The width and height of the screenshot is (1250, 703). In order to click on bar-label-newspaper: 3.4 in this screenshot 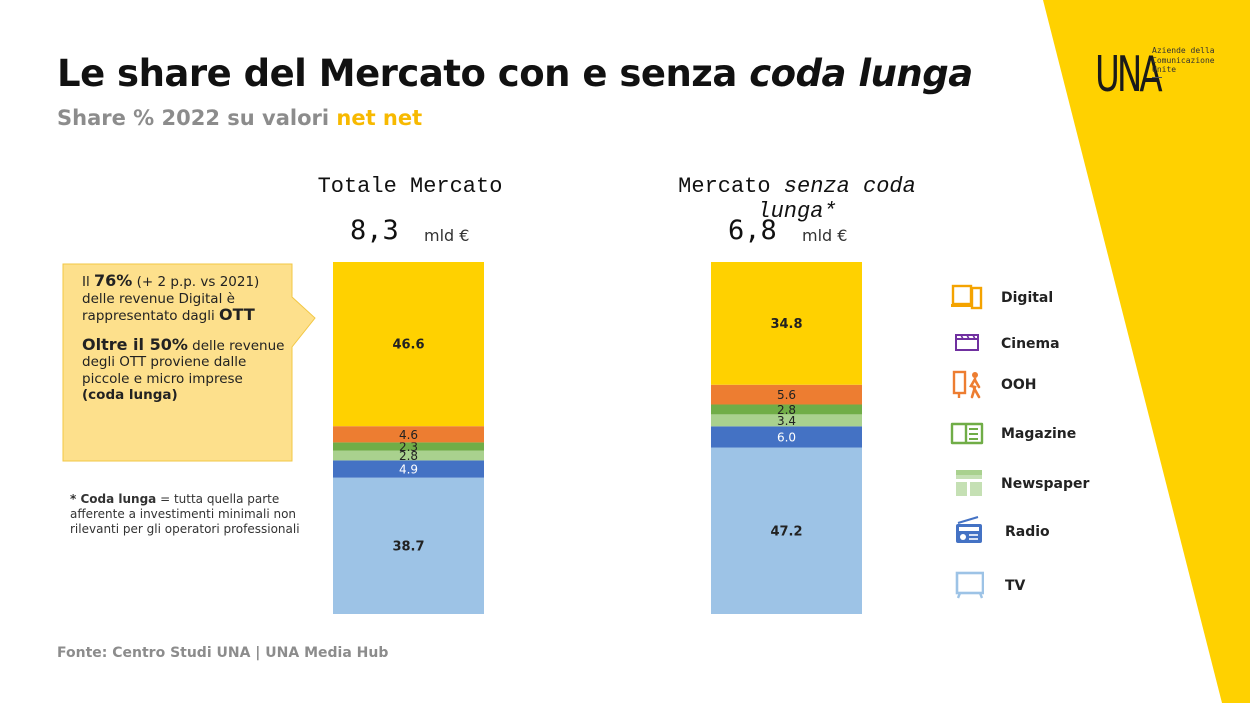, I will do `click(786, 421)`.